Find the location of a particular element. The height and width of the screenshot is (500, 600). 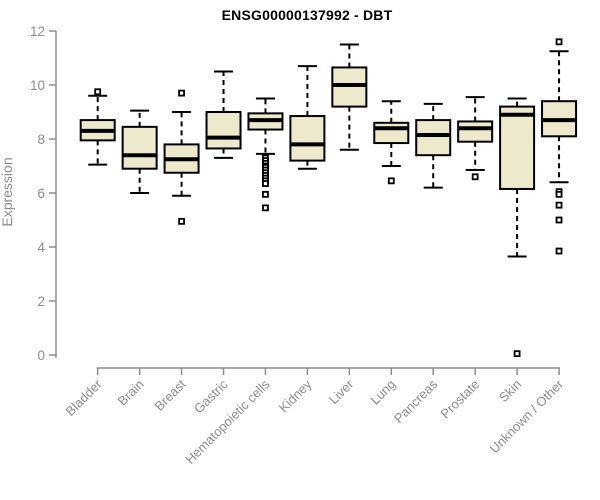

box-group-lung is located at coordinates (391, 142).